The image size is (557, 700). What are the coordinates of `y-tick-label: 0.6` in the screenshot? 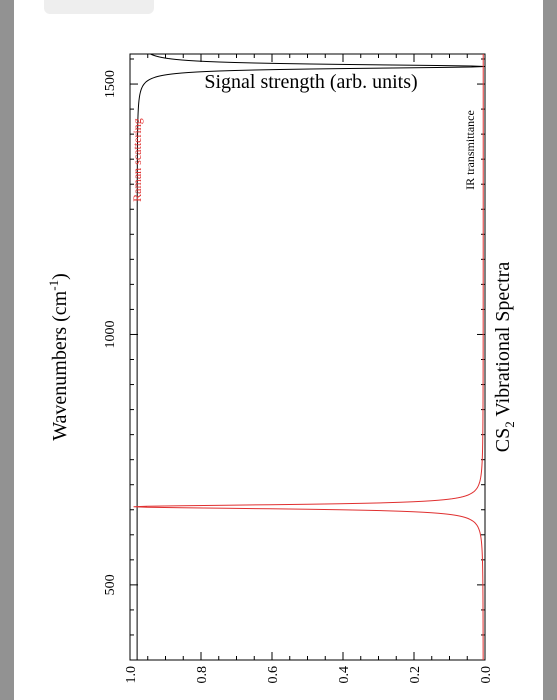 It's located at (273, 675).